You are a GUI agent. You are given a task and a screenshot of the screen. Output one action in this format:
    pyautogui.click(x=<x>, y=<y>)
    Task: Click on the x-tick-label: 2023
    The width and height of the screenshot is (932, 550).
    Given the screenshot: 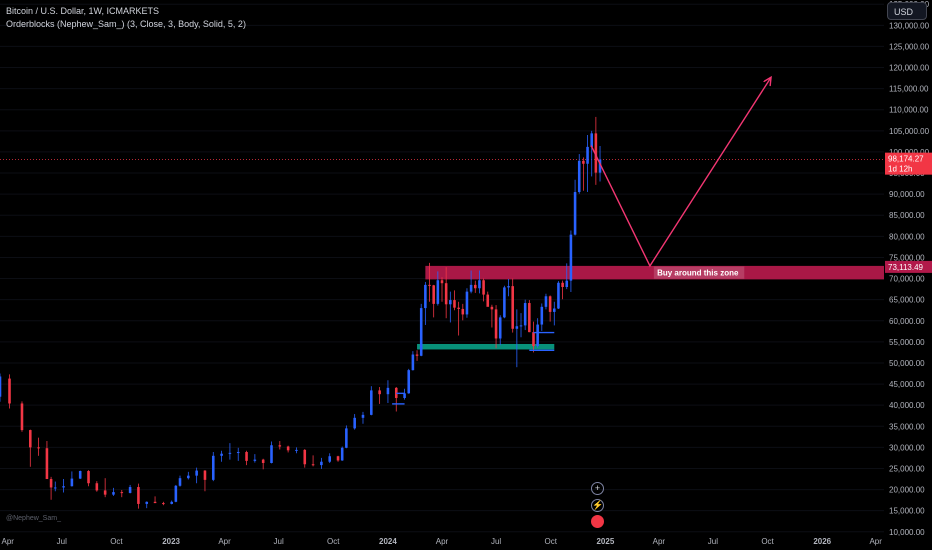 What is the action you would take?
    pyautogui.click(x=171, y=541)
    